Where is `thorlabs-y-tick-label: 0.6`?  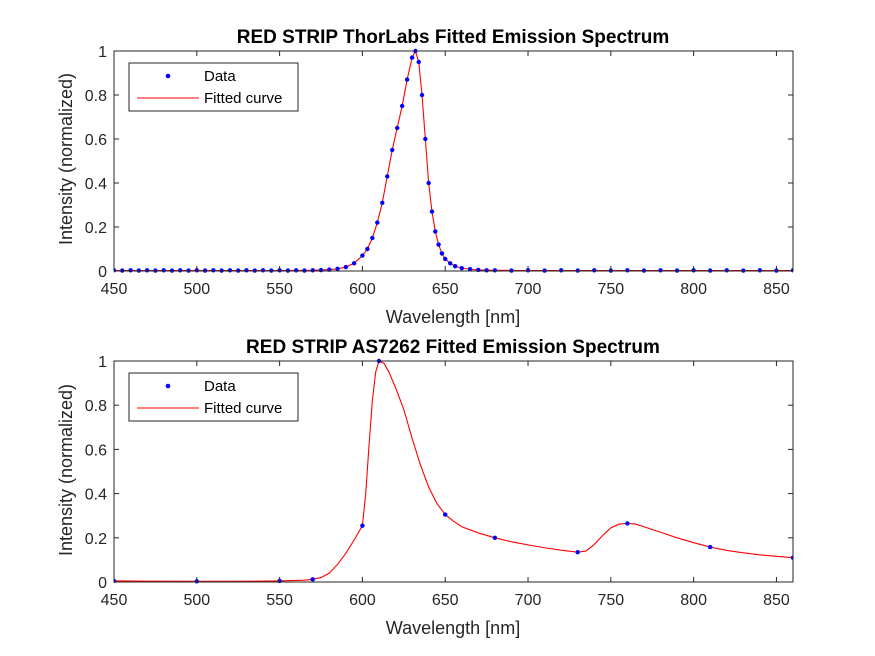 thorlabs-y-tick-label: 0.6 is located at coordinates (96, 140).